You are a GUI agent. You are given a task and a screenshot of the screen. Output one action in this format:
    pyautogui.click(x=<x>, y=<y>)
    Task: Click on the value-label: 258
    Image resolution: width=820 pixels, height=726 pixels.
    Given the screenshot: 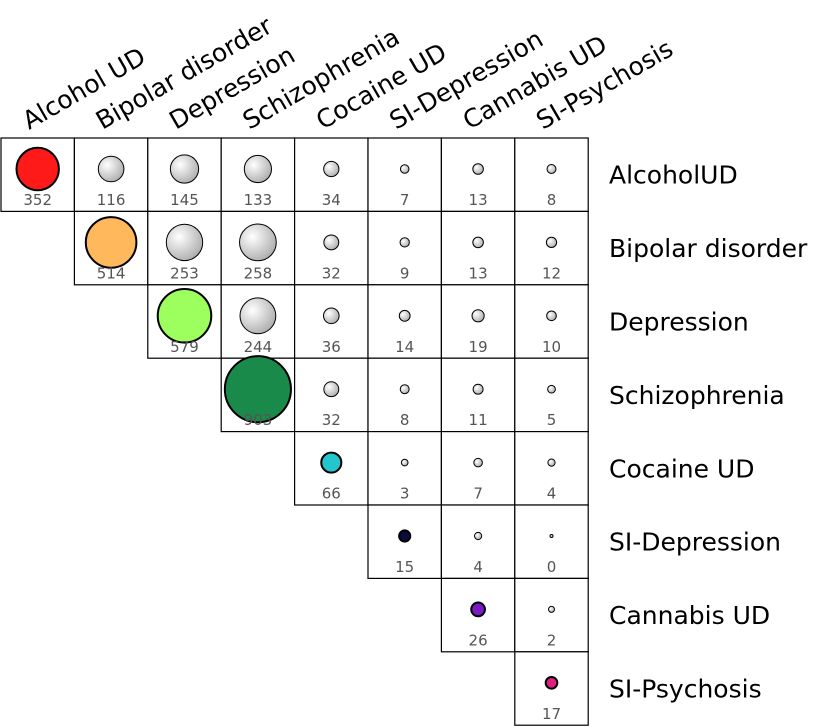 What is the action you would take?
    pyautogui.click(x=258, y=273)
    